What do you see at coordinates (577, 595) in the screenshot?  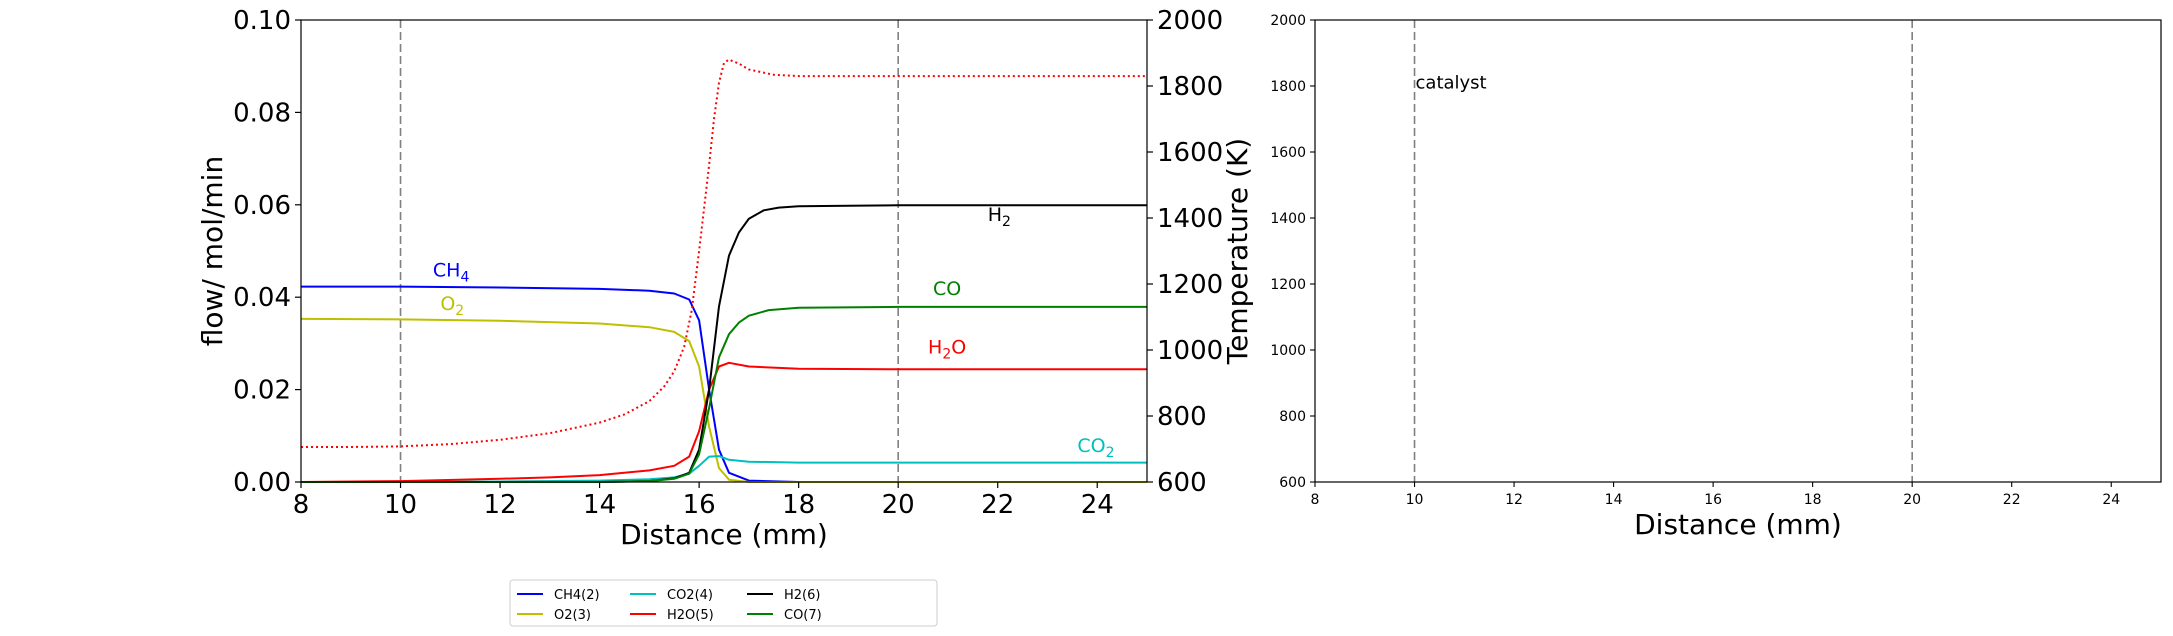 I see `legend-label: CH4(2)` at bounding box center [577, 595].